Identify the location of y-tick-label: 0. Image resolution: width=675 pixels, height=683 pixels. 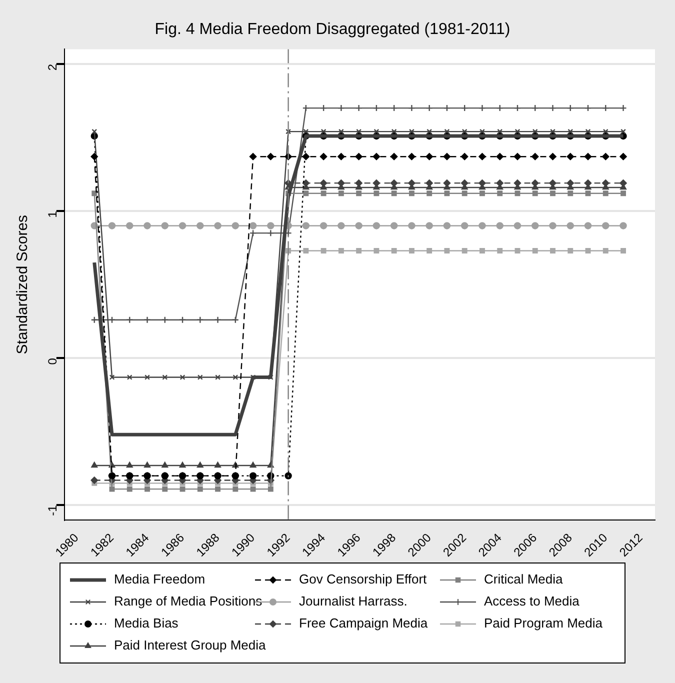
(53, 361).